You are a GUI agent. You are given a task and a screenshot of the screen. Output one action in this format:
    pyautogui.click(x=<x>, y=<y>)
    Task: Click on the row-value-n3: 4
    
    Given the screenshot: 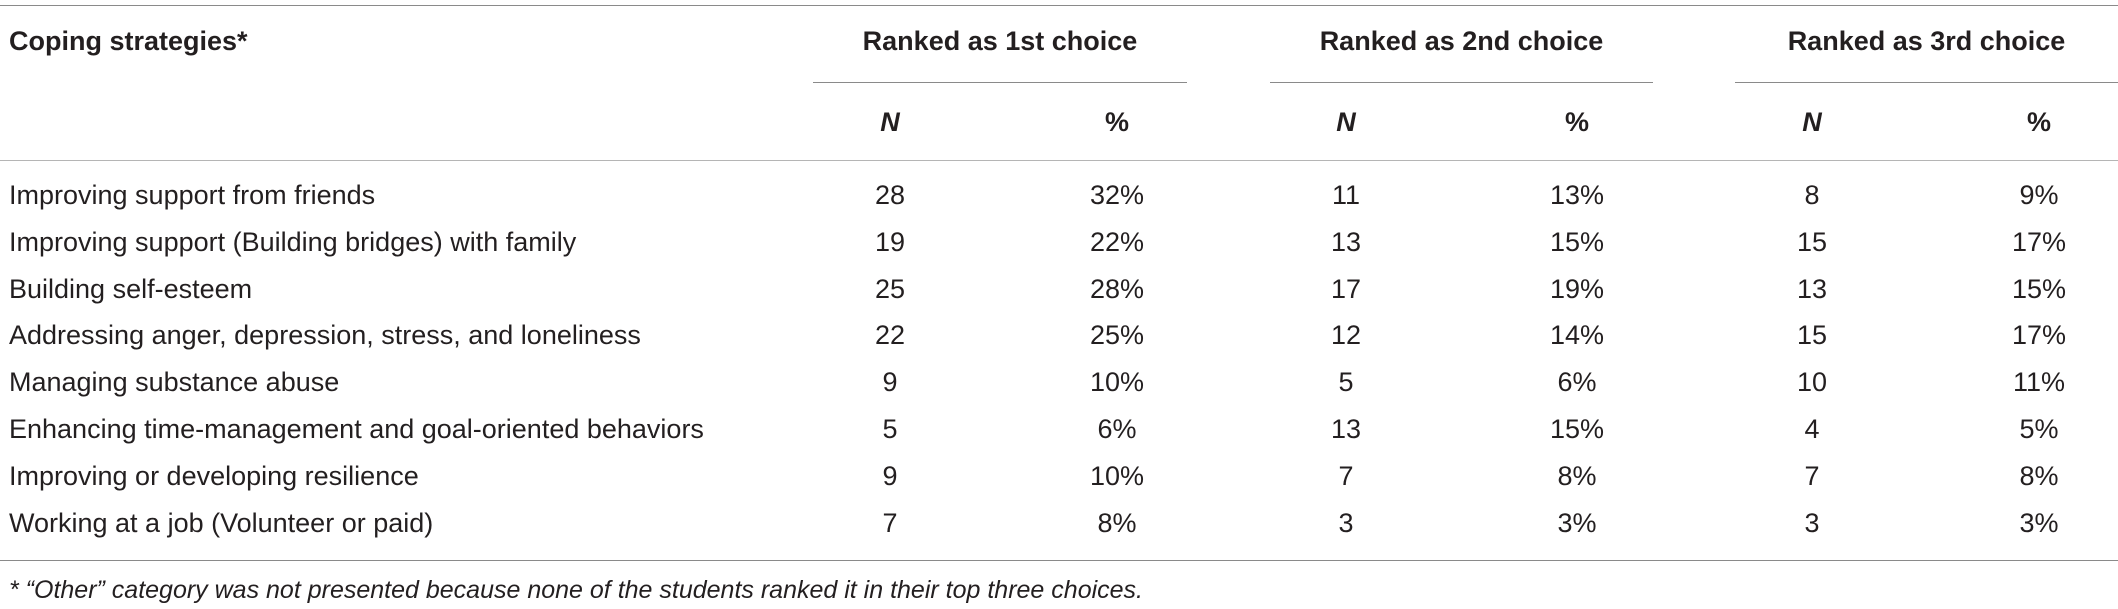 What is the action you would take?
    pyautogui.click(x=1812, y=429)
    